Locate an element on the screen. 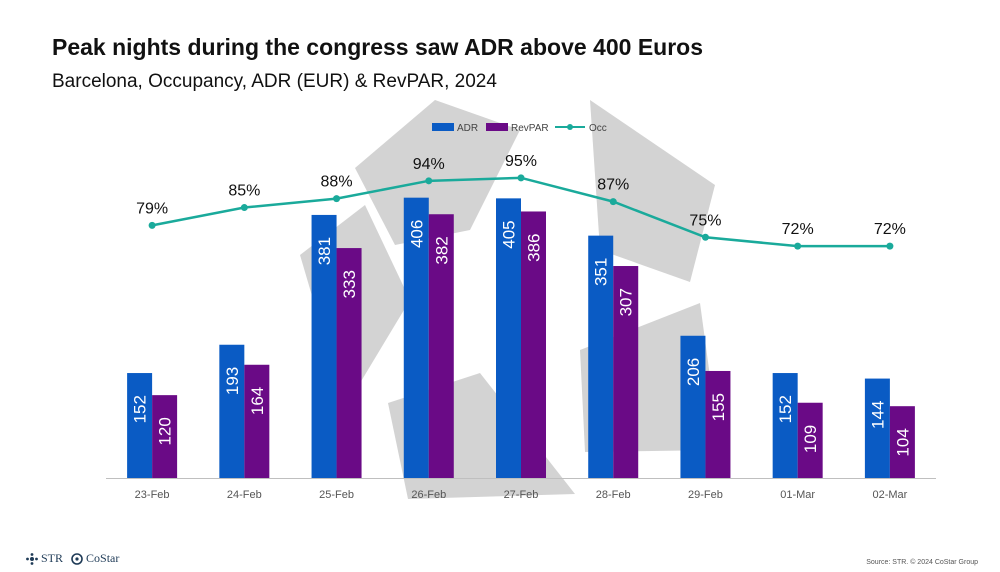 The width and height of the screenshot is (1000, 572). adr-bar-28-Feb is located at coordinates (601, 356).